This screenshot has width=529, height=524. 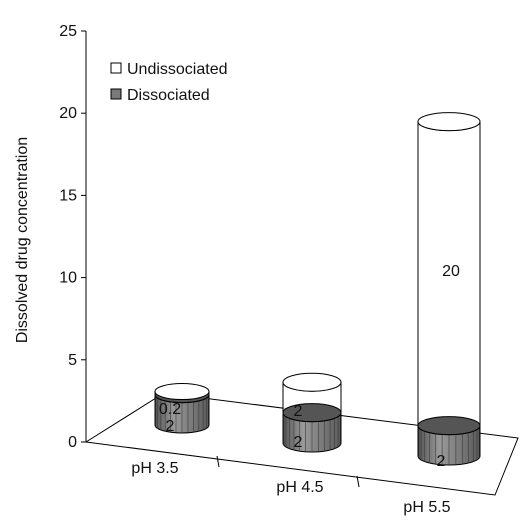 What do you see at coordinates (116, 94) in the screenshot?
I see `legend-swatch-dissociated` at bounding box center [116, 94].